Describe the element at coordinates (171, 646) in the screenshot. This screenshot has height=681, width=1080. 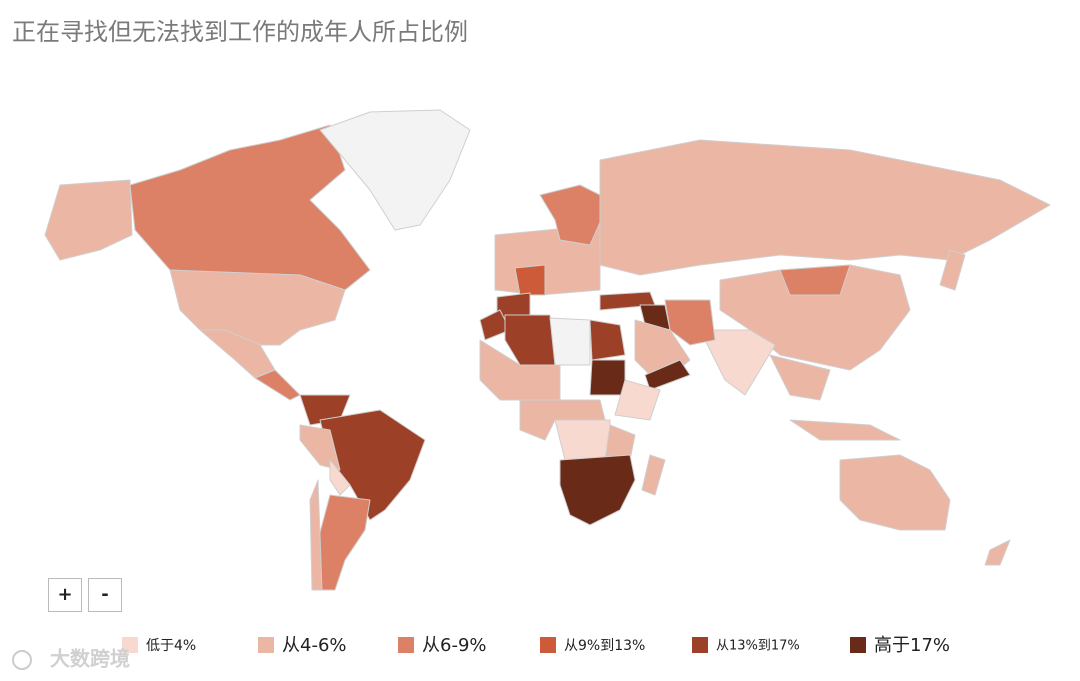
I see `legend-label: 低于4%` at that location.